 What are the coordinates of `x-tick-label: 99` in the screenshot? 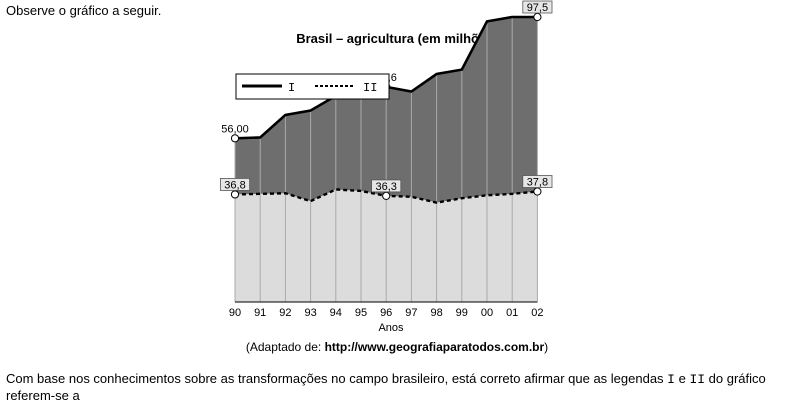 It's located at (462, 313).